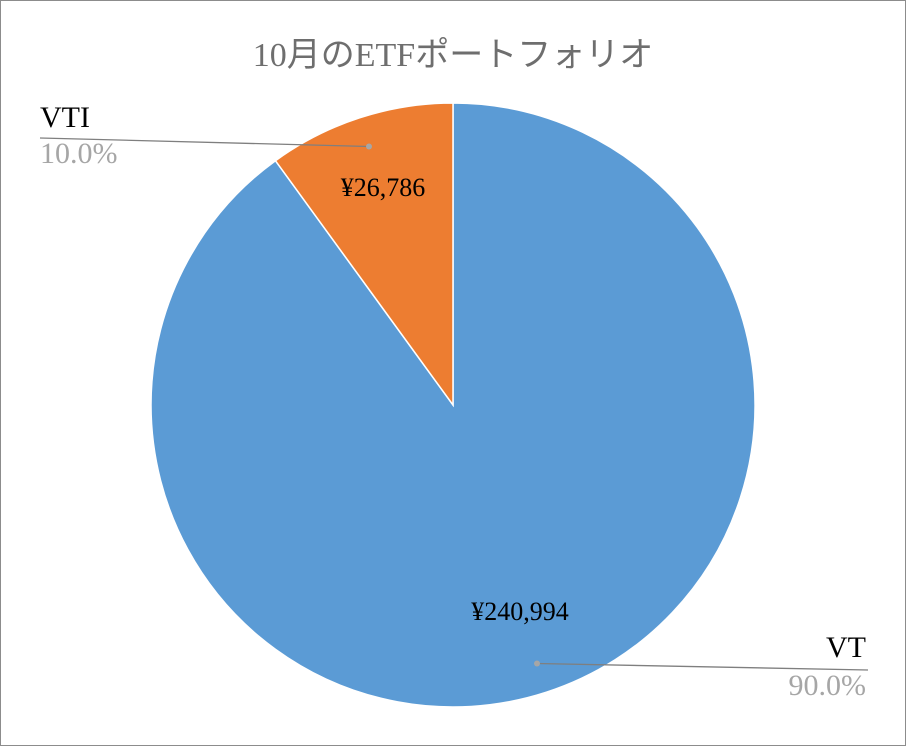  What do you see at coordinates (383, 187) in the screenshot?
I see `value-label: ¥26,786` at bounding box center [383, 187].